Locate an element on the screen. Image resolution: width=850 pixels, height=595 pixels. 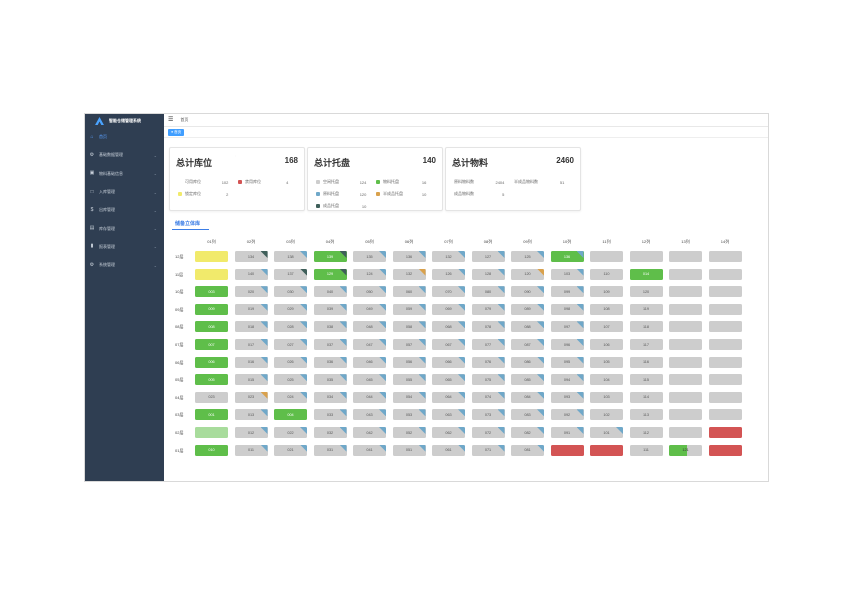
storage-location: 126 is located at coordinates (448, 274).